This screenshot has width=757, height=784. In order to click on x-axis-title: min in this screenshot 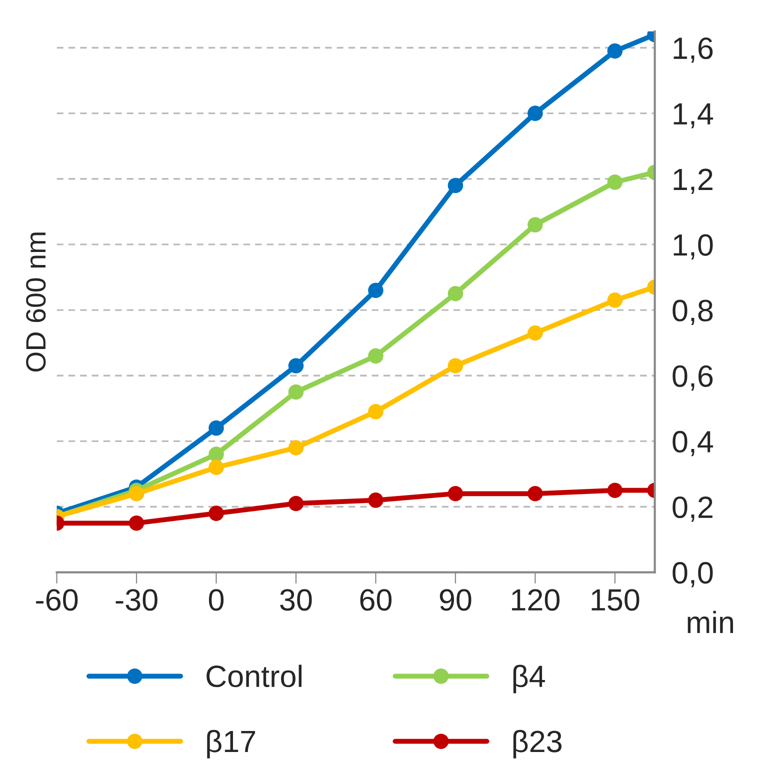, I will do `click(710, 621)`.